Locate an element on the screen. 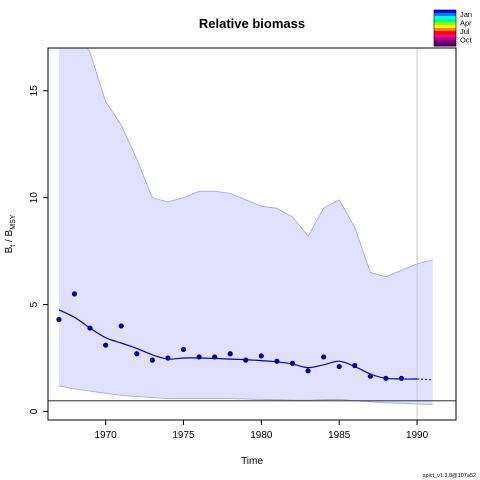 The height and width of the screenshot is (480, 480). legend-frame is located at coordinates (445, 28).